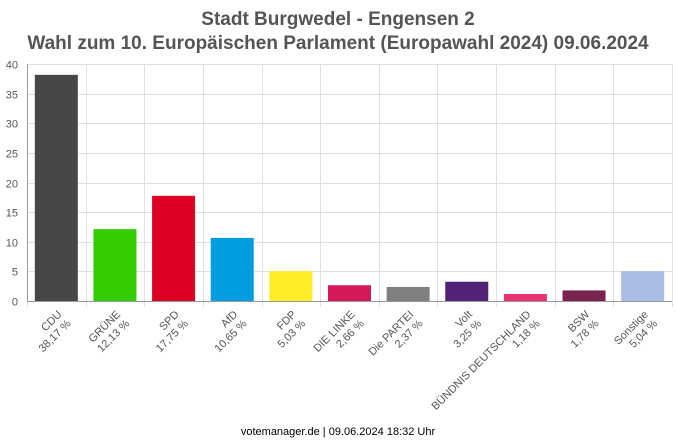  What do you see at coordinates (109, 331) in the screenshot?
I see `x-tick-label: GRÜNE12,13 %` at bounding box center [109, 331].